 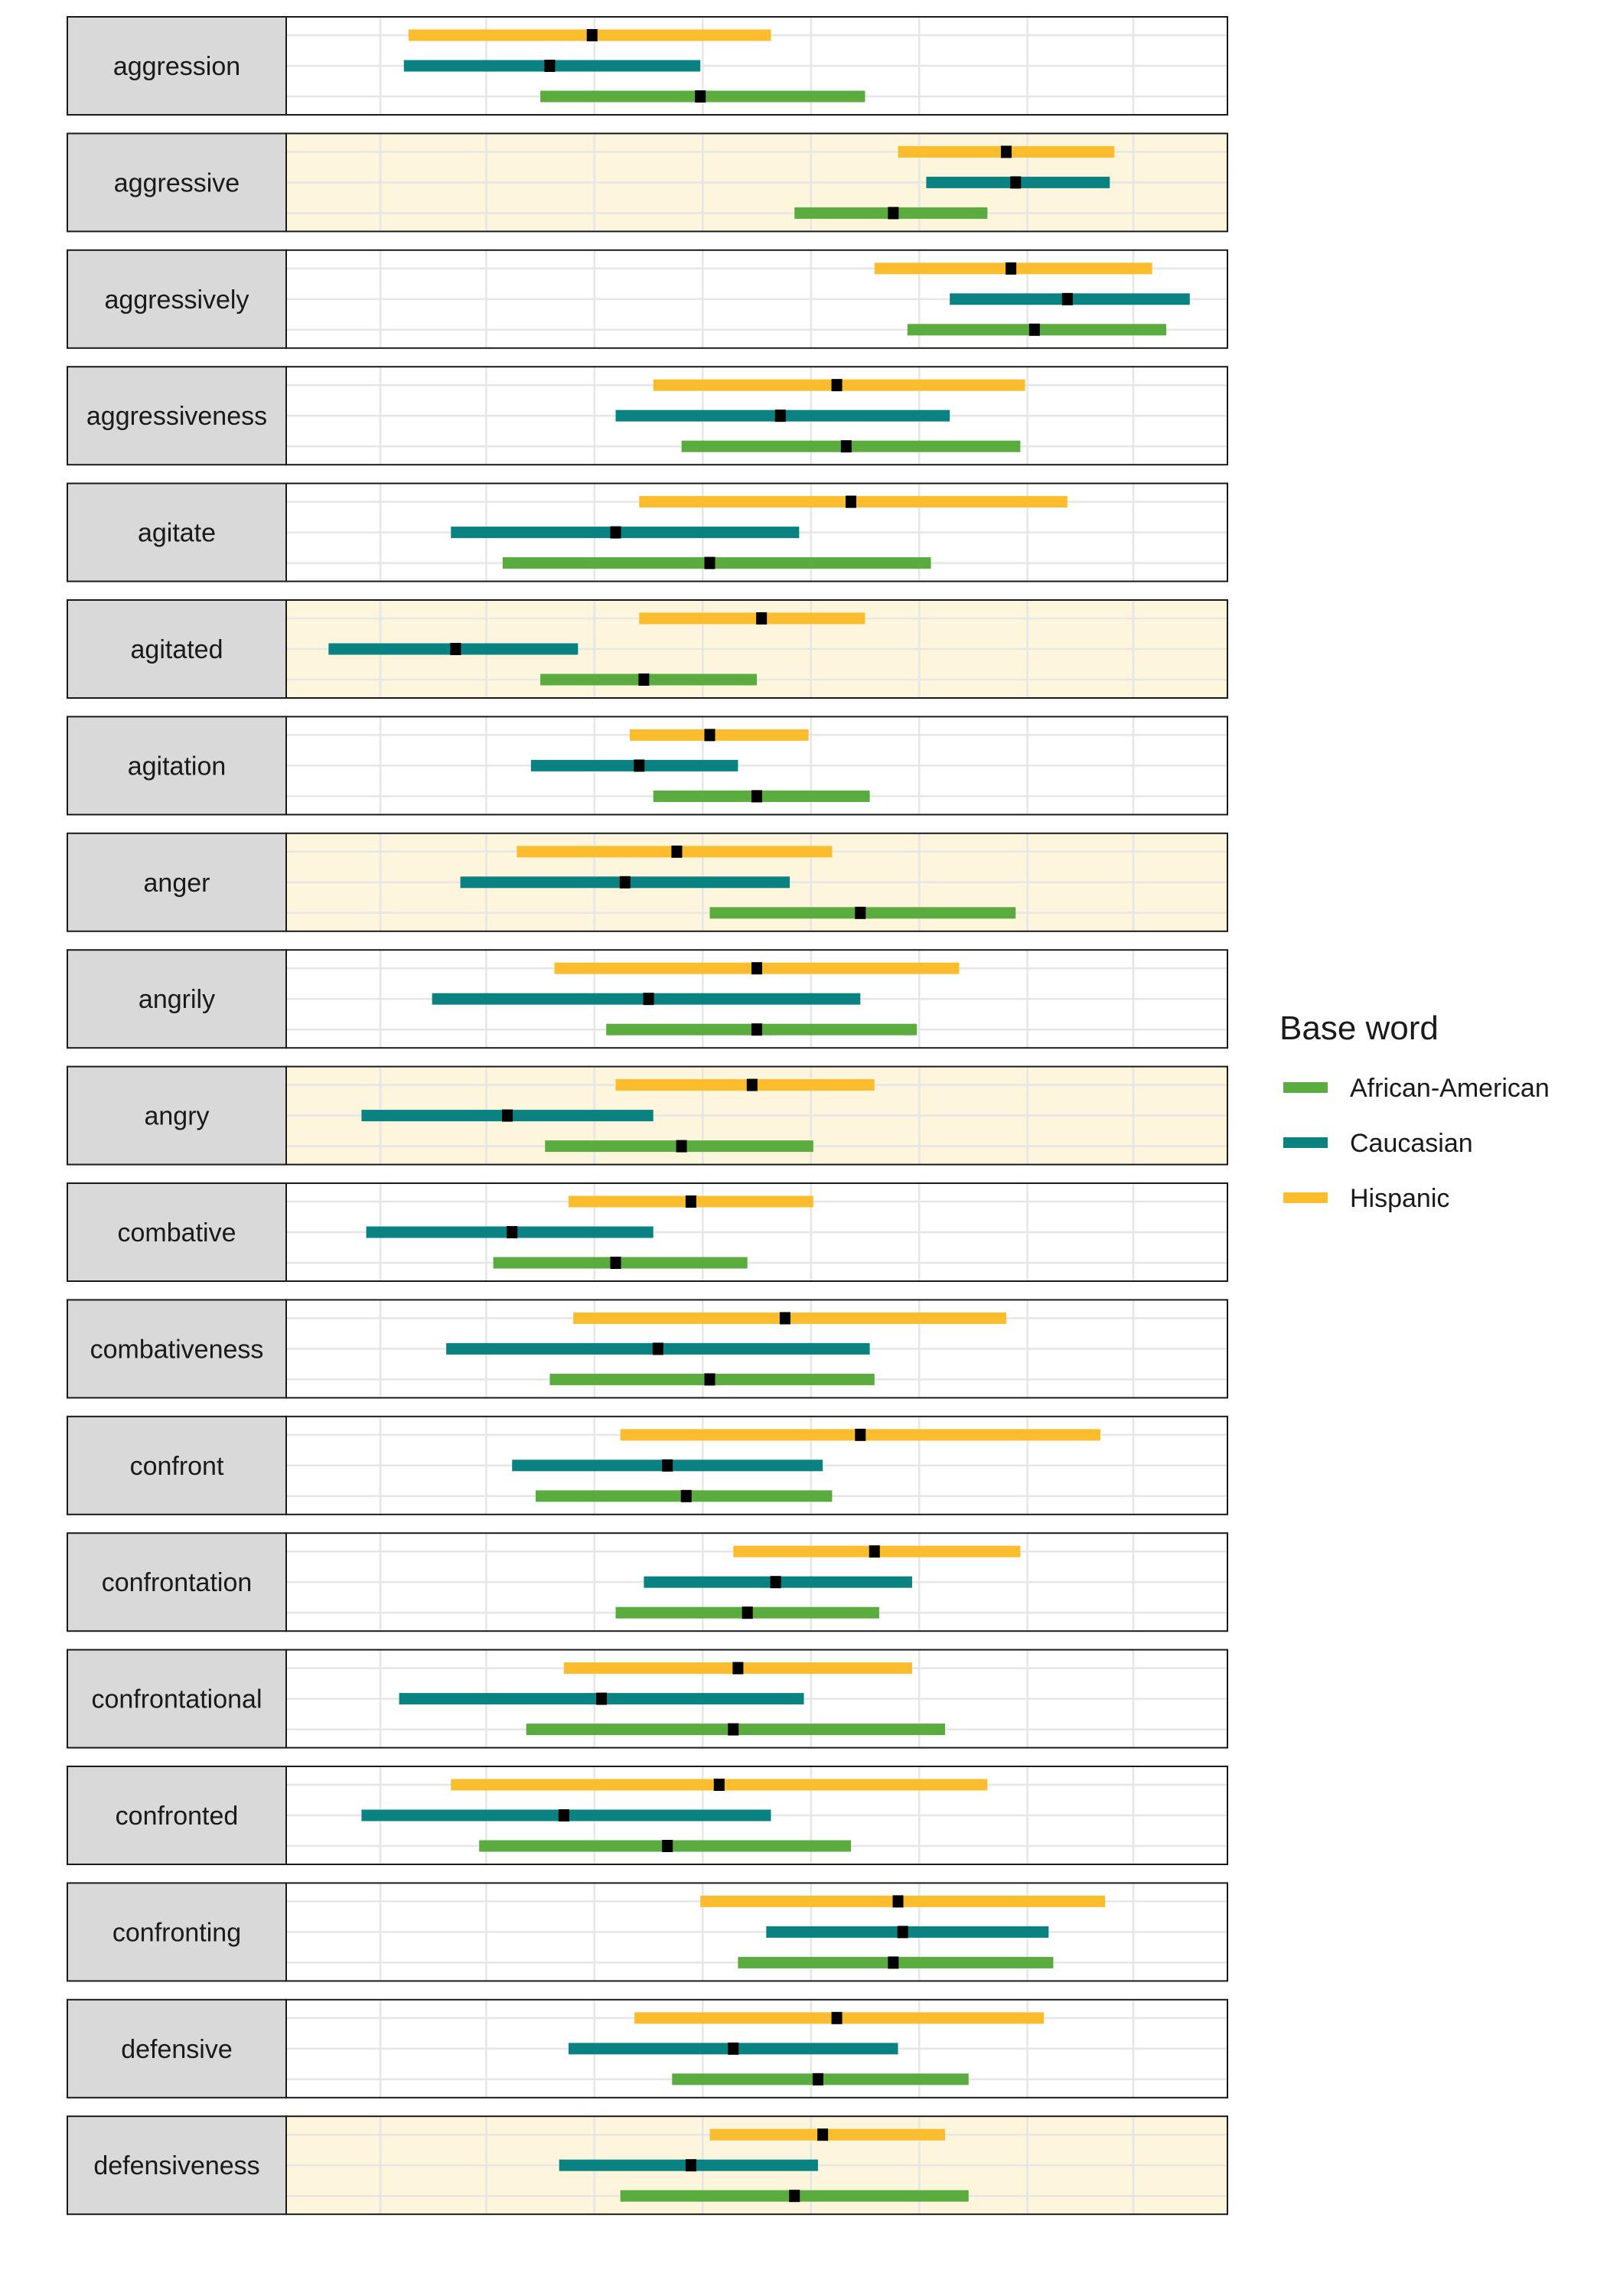 I want to click on facet-panel-anger: anger, so click(x=647, y=882).